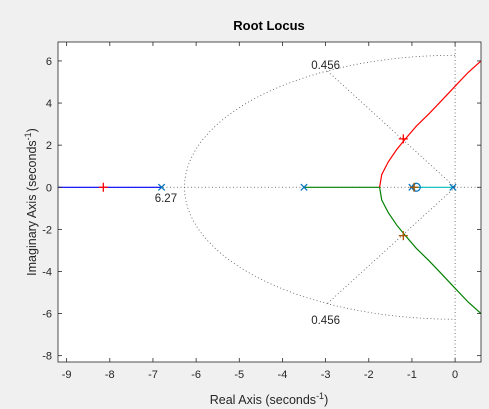  Describe the element at coordinates (47, 272) in the screenshot. I see `y-tick-label-2: -4` at that location.